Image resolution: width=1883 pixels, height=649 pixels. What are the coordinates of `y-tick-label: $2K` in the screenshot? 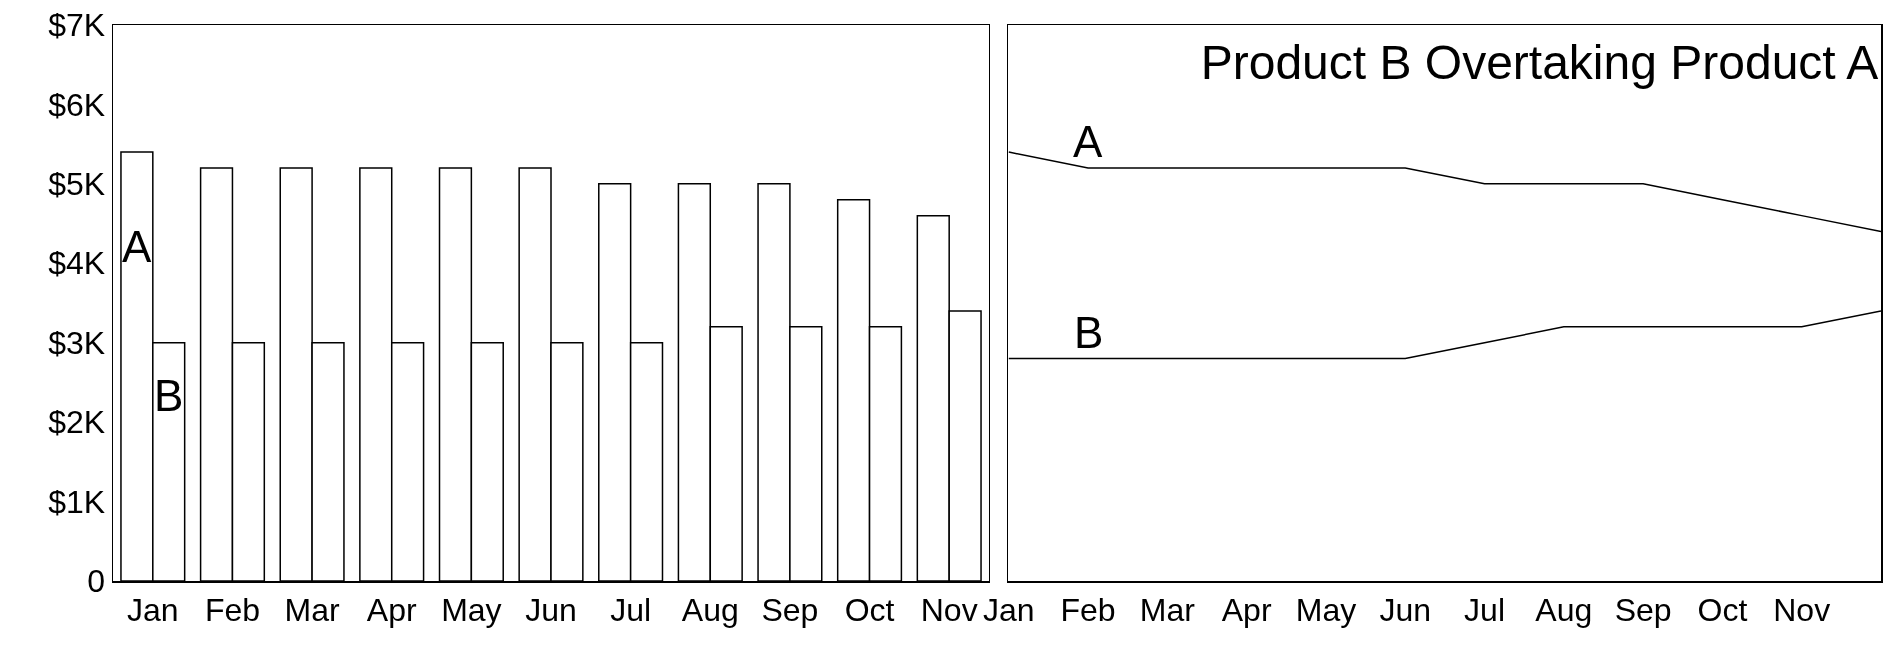 It's located at (77, 422).